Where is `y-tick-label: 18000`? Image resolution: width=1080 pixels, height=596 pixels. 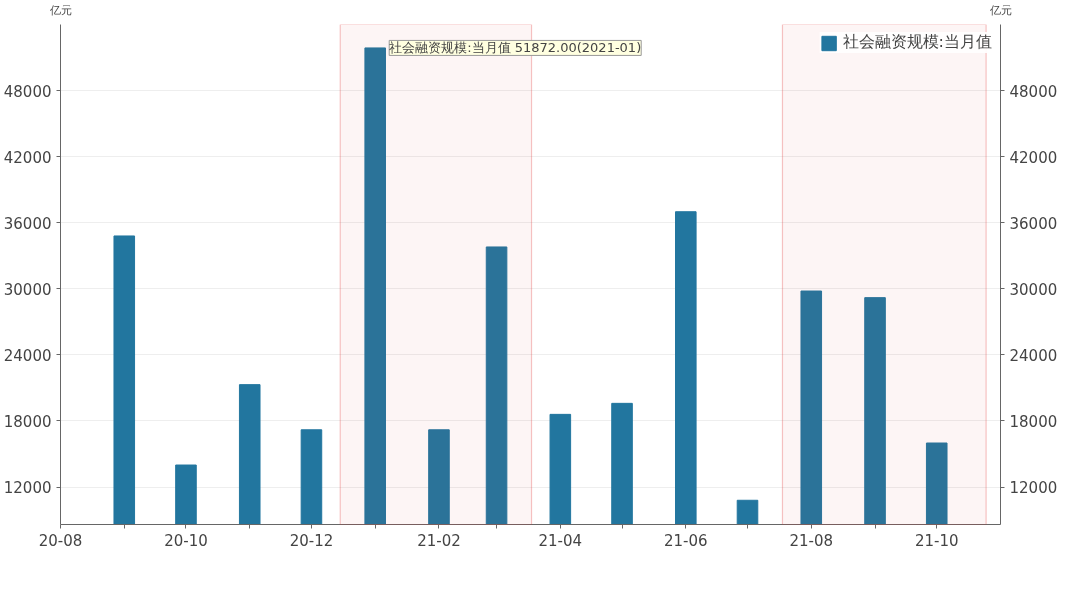 y-tick-label: 18000 is located at coordinates (27, 421).